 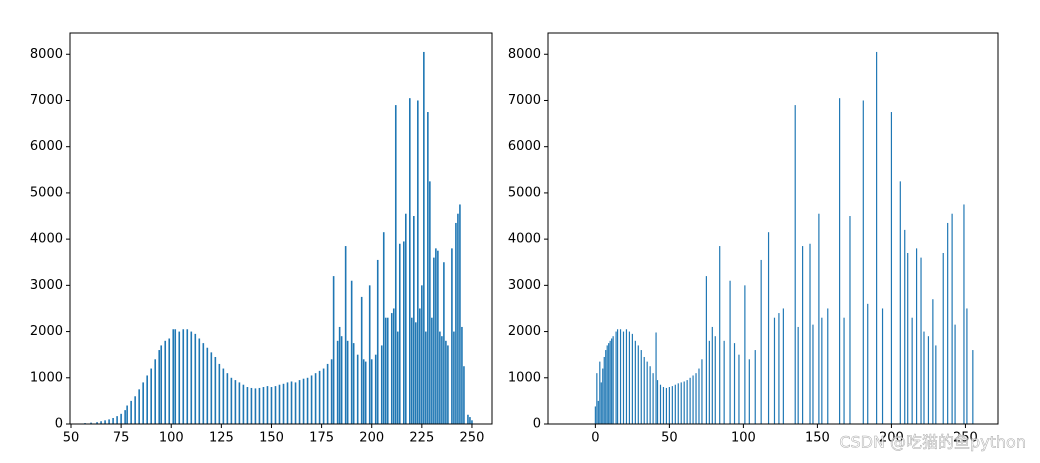 What do you see at coordinates (524, 146) in the screenshot?
I see `y-tick-label: 6000` at bounding box center [524, 146].